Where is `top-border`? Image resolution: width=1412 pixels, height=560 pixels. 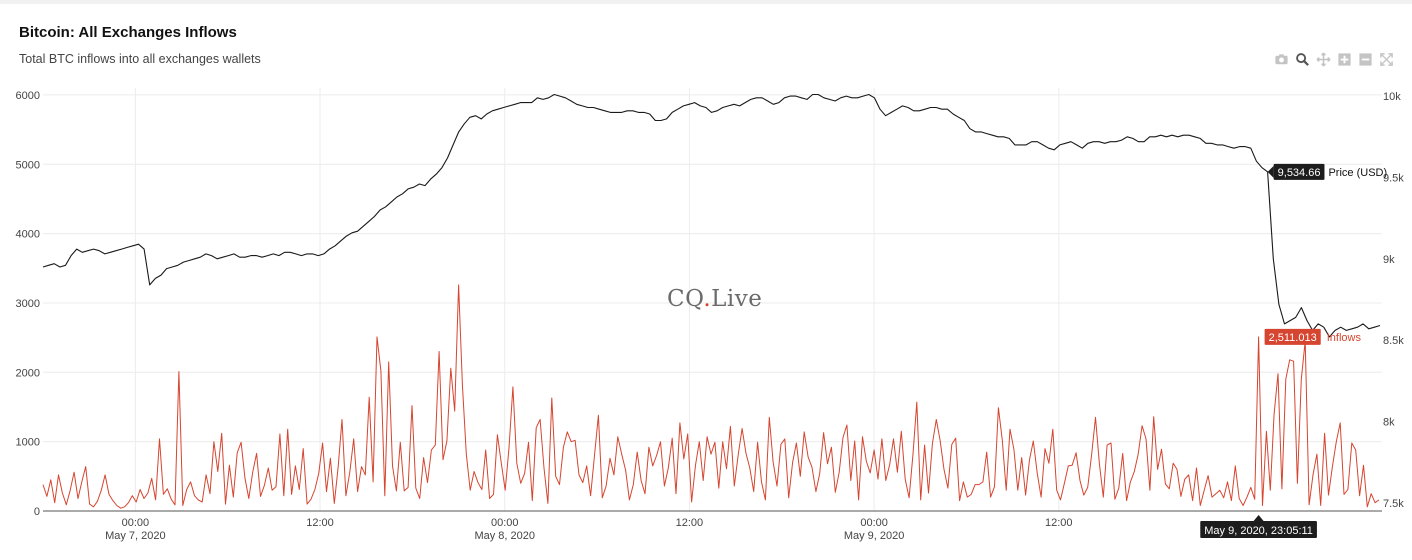
top-border is located at coordinates (706, 2).